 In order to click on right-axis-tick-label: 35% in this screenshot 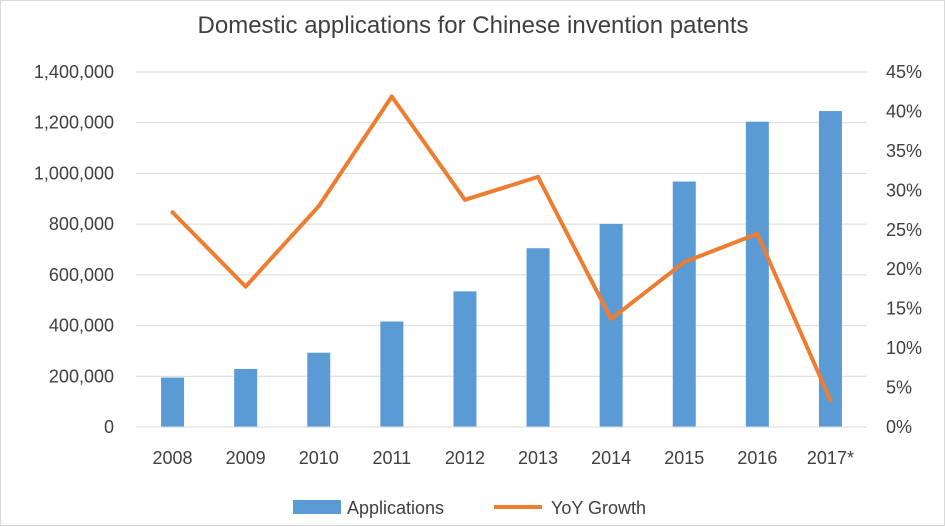, I will do `click(904, 151)`.